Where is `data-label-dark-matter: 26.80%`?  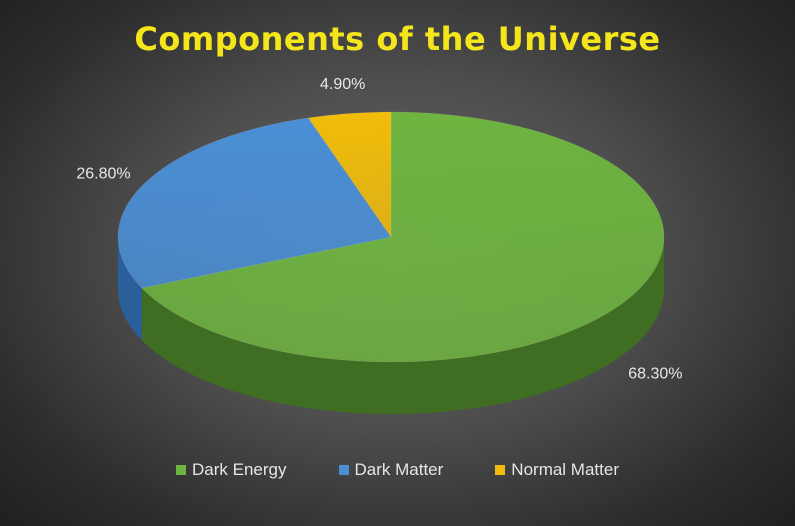
data-label-dark-matter: 26.80% is located at coordinates (103, 174).